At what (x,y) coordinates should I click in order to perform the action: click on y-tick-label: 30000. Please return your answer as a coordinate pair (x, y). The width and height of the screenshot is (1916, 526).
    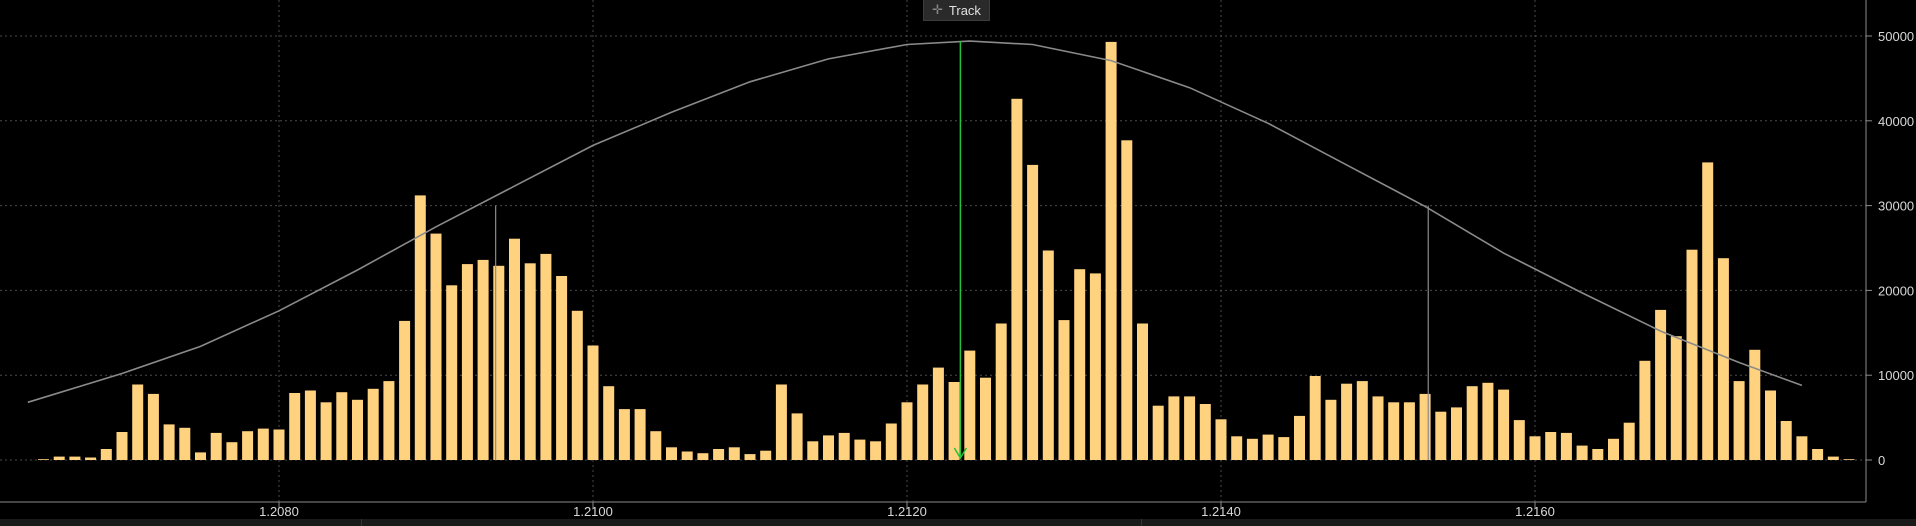
    Looking at the image, I should click on (1896, 206).